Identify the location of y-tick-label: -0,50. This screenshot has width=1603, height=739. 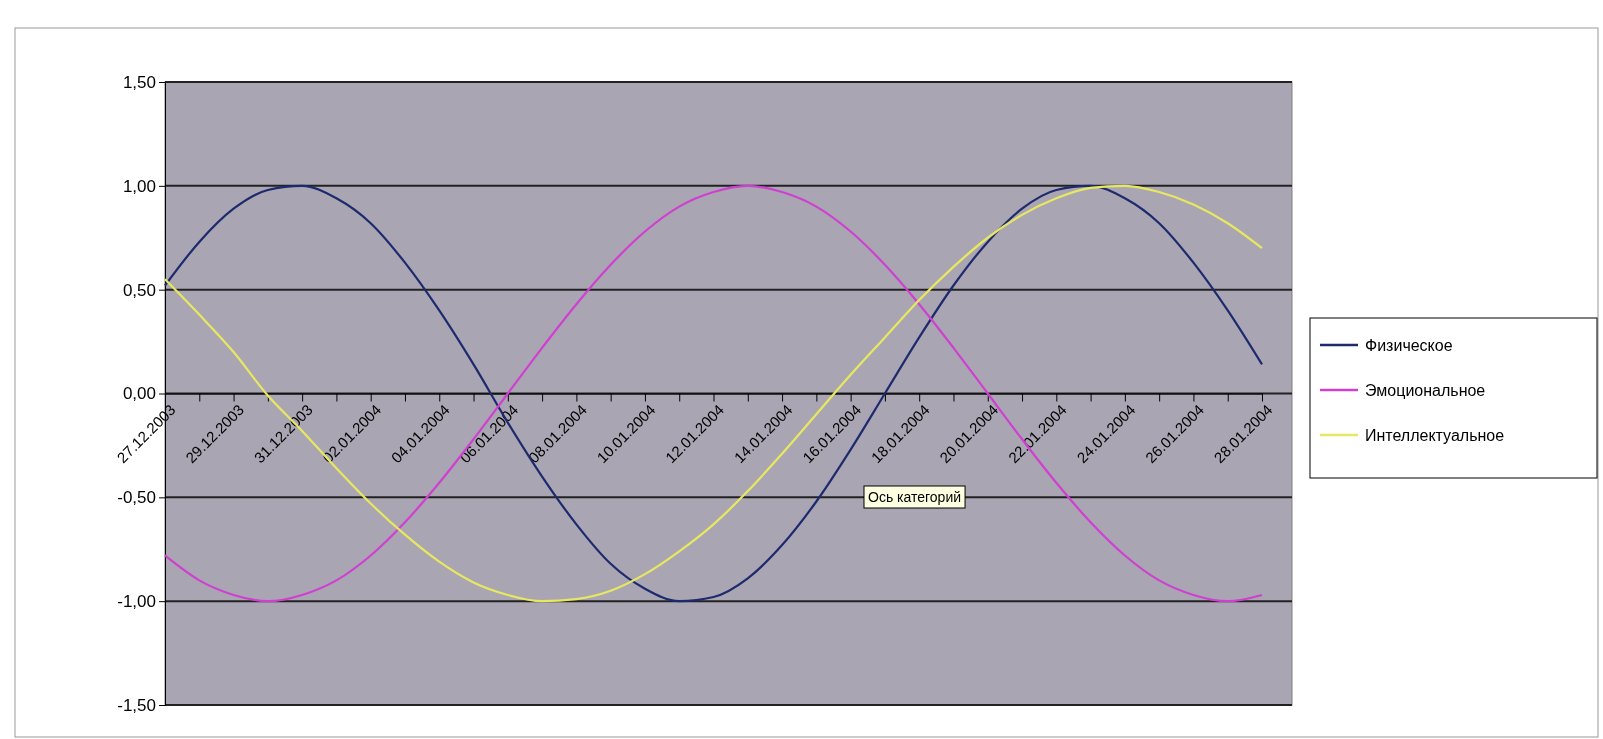
(136, 498).